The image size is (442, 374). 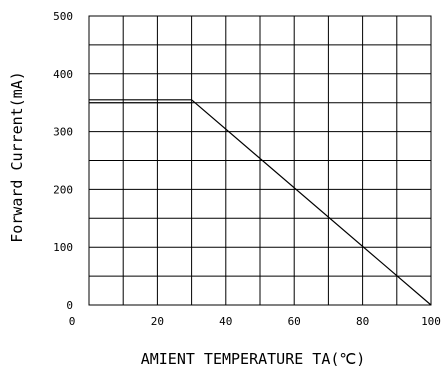 What do you see at coordinates (253, 359) in the screenshot?
I see `x-axis-label: AMIENT TEMPERATURE TA(℃)` at bounding box center [253, 359].